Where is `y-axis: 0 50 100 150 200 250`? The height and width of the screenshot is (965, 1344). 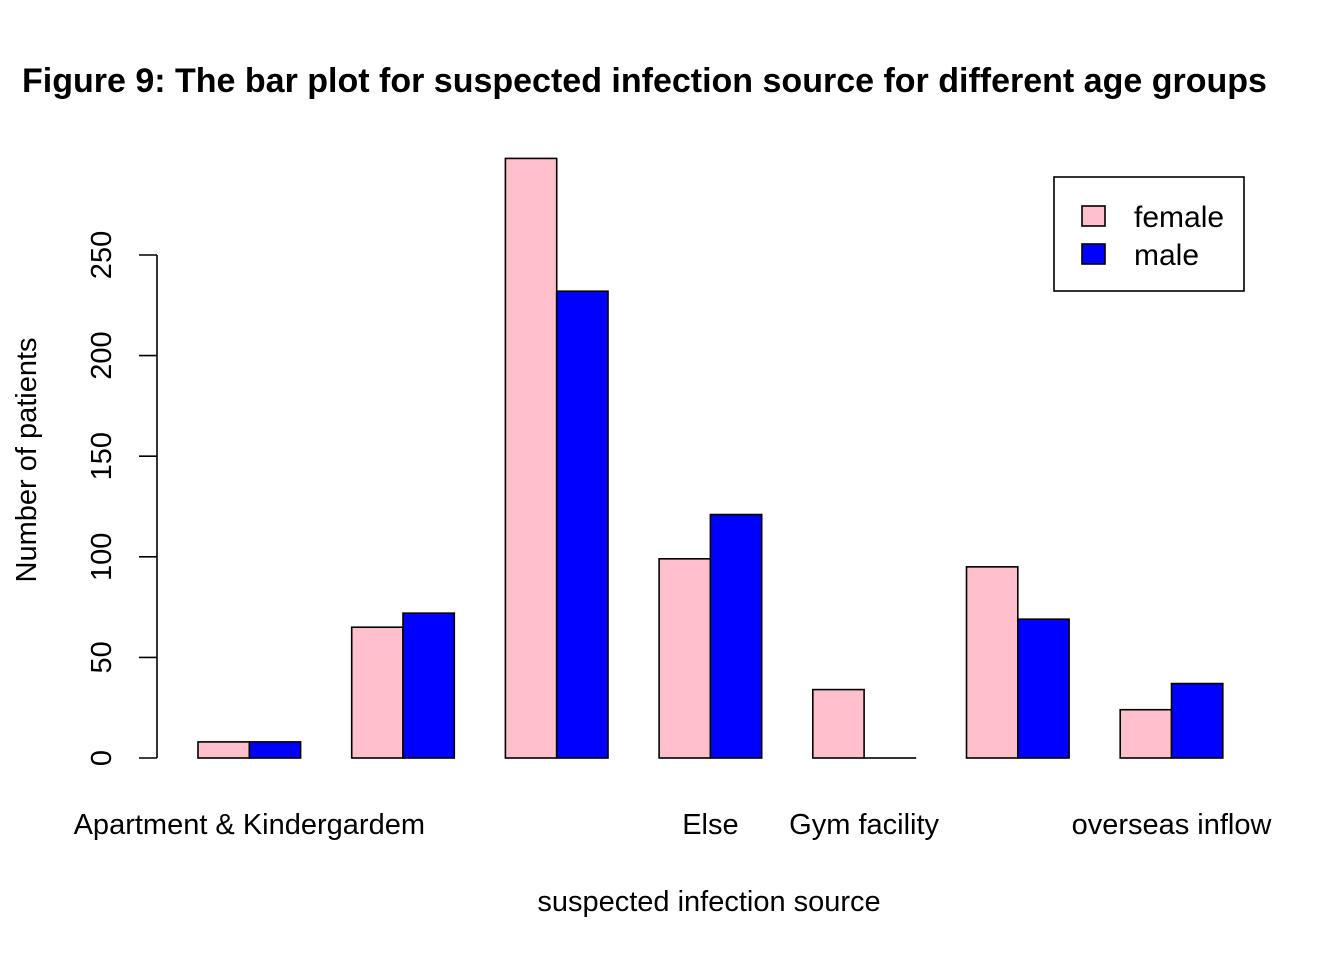
y-axis: 0 50 100 150 200 250 is located at coordinates (121, 498).